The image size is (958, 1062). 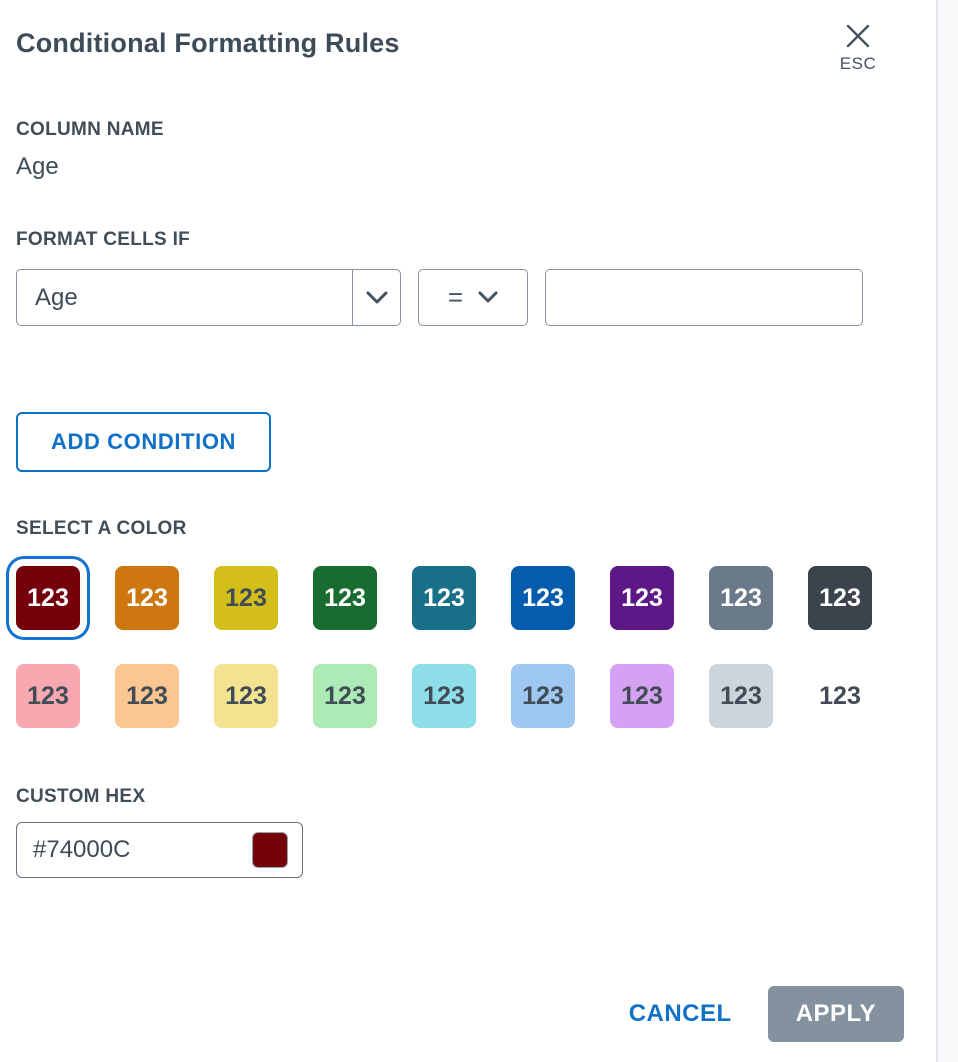 What do you see at coordinates (56, 297) in the screenshot?
I see `condition-column-select-value: Age` at bounding box center [56, 297].